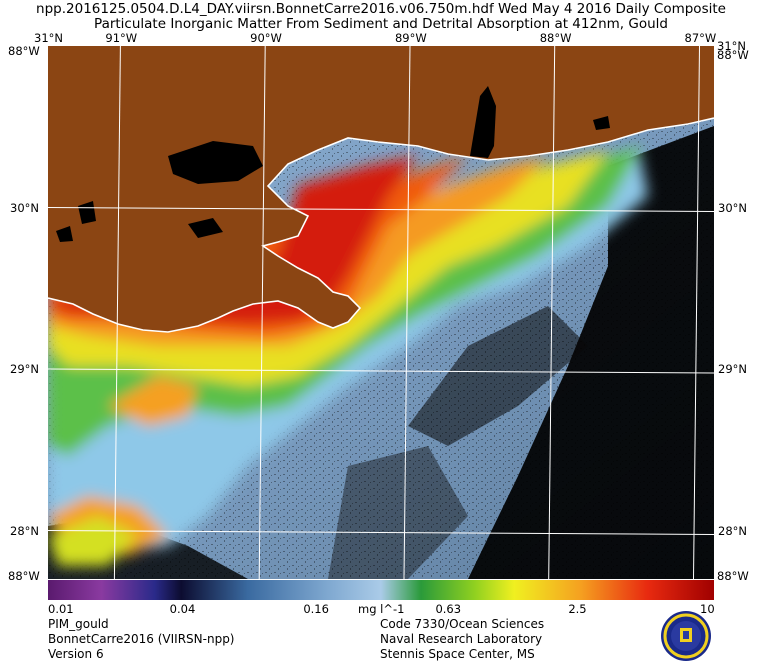  What do you see at coordinates (61, 609) in the screenshot?
I see `colorbar-tick-label: 0.01` at bounding box center [61, 609].